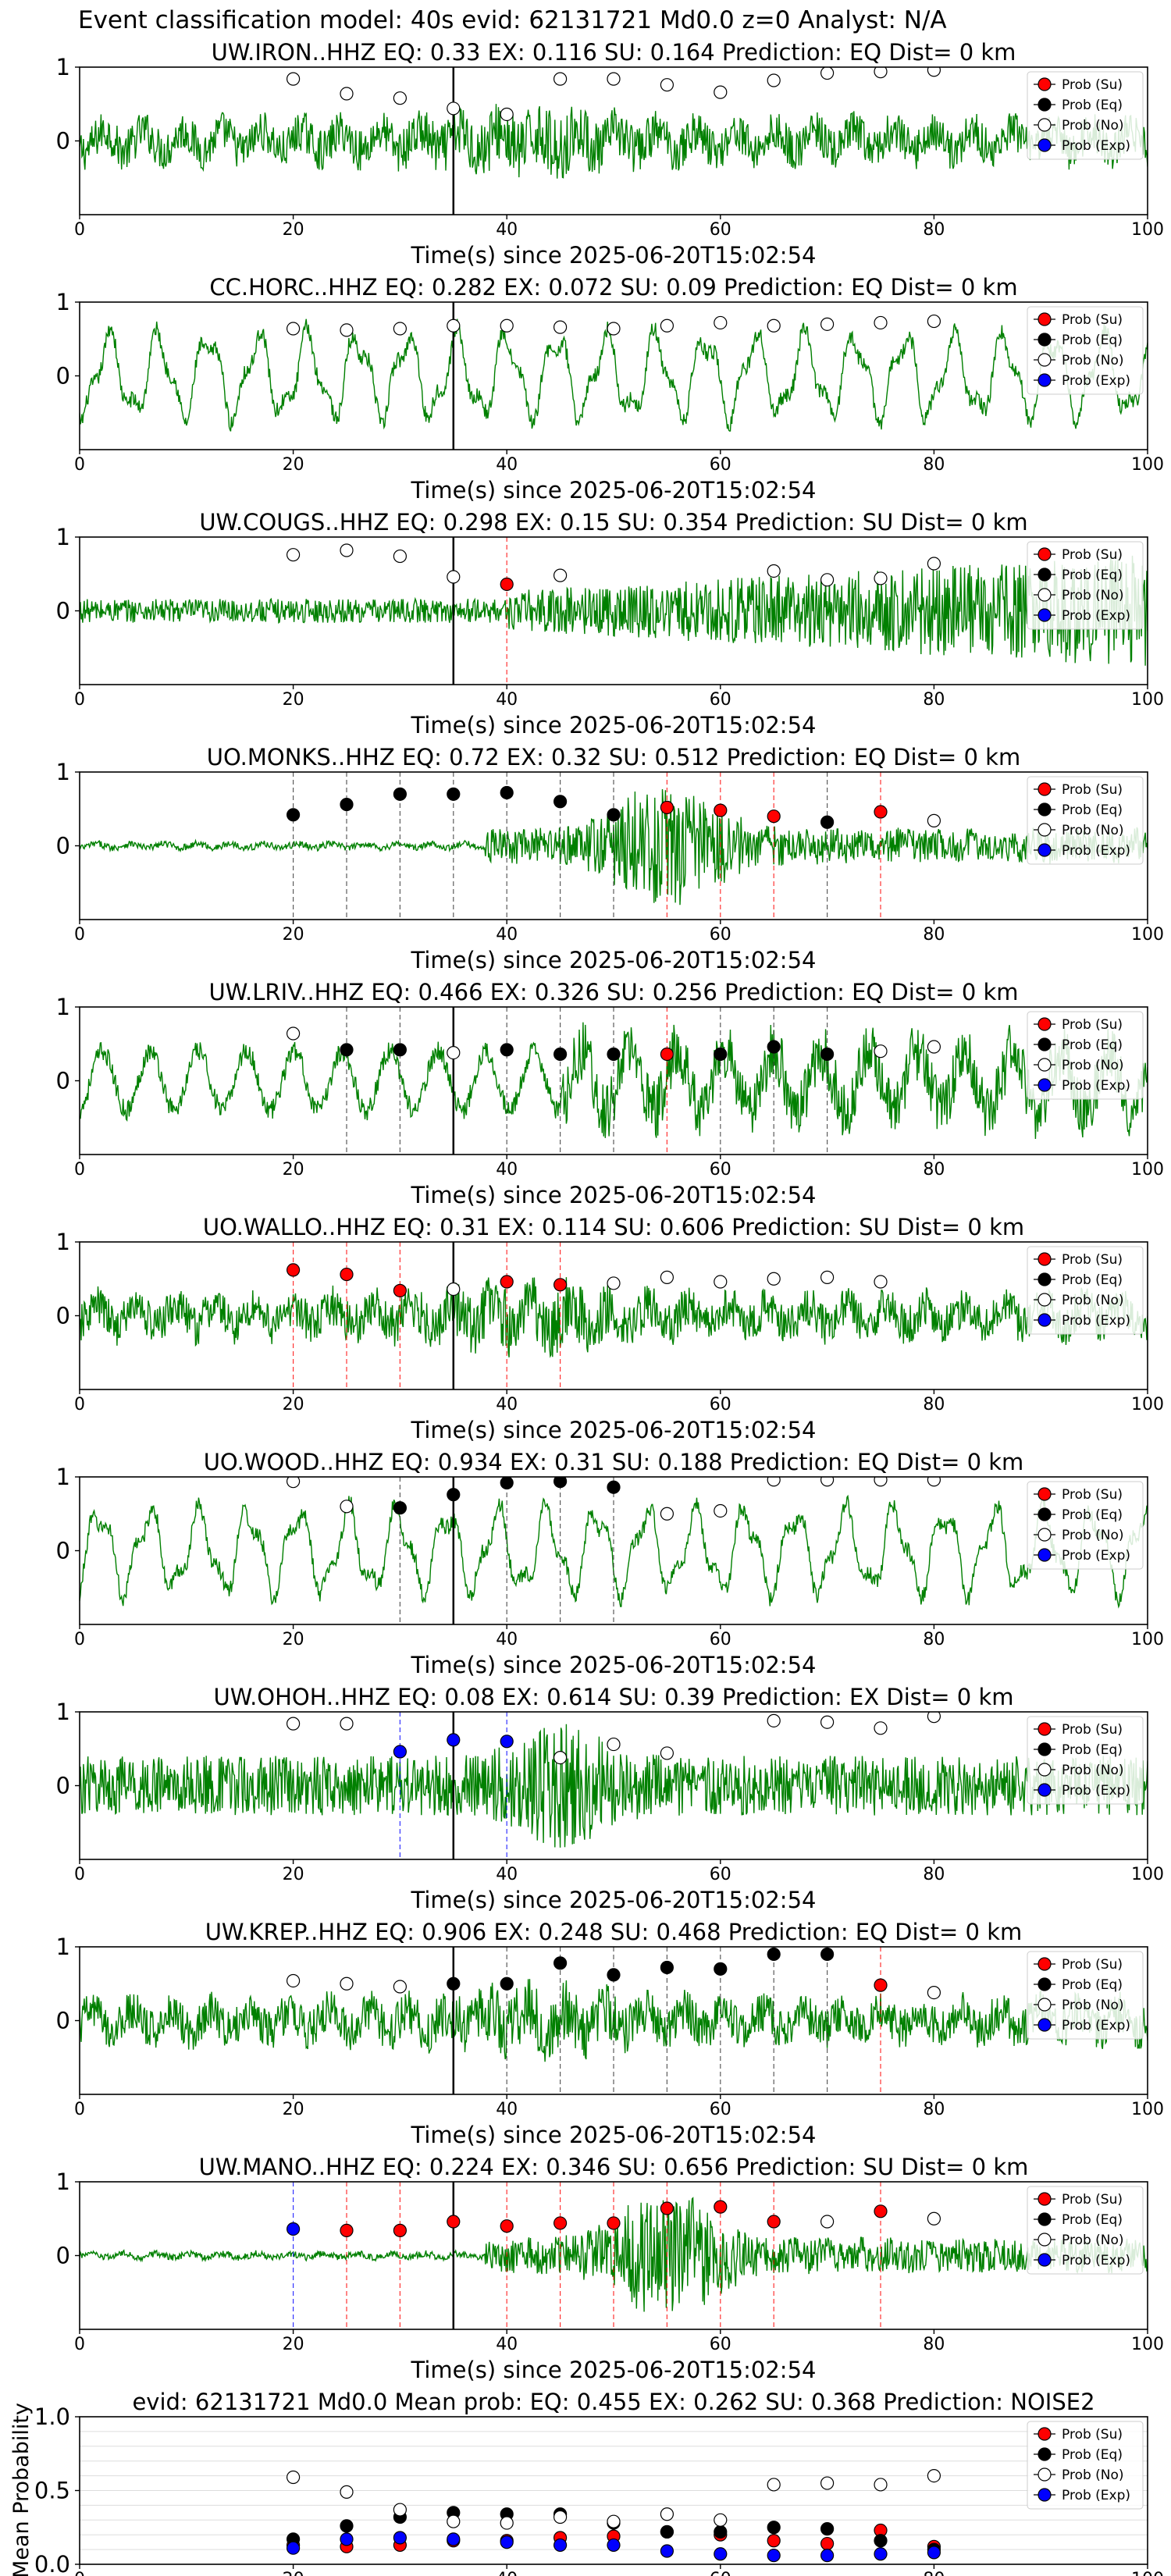 The width and height of the screenshot is (1171, 2576). Describe the element at coordinates (613, 140) in the screenshot. I see `axes-frame` at that location.